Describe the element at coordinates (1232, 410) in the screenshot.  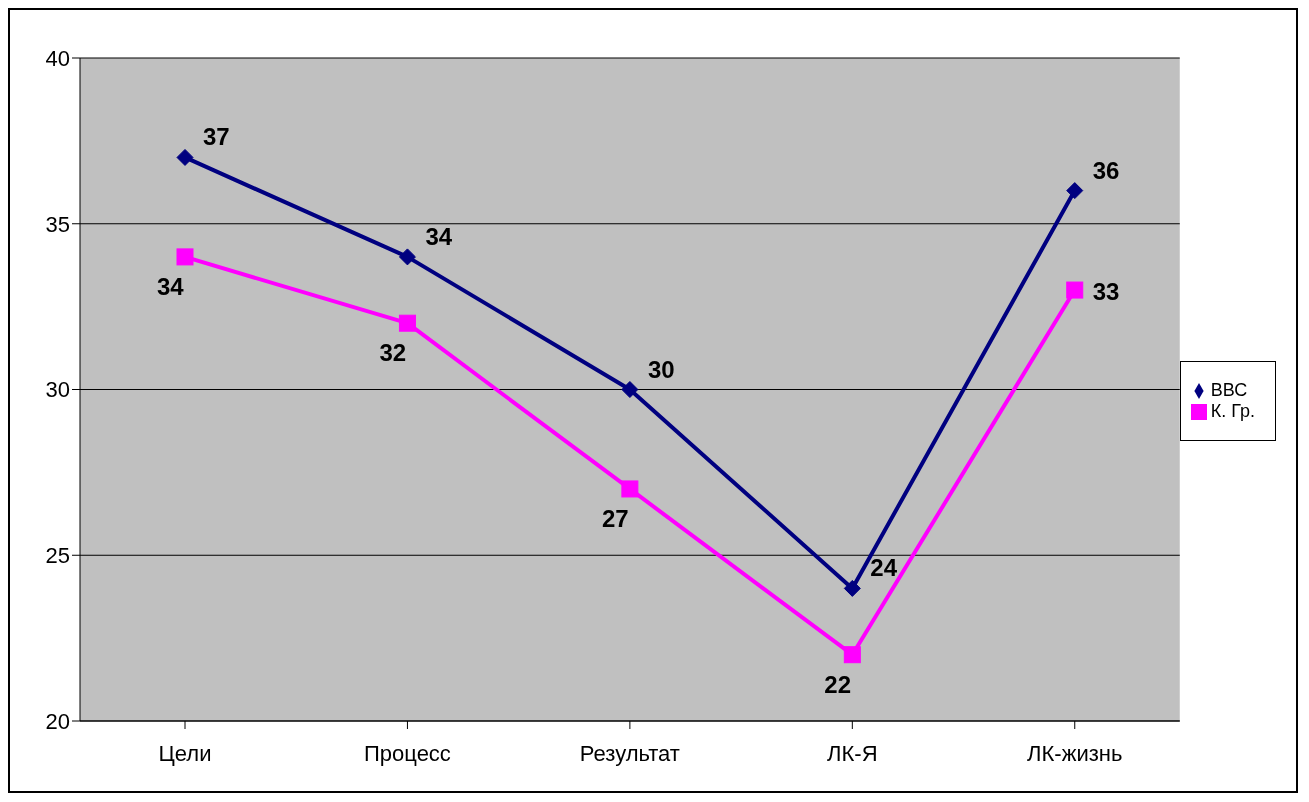
I see `legend-label: К. Гр.` at that location.